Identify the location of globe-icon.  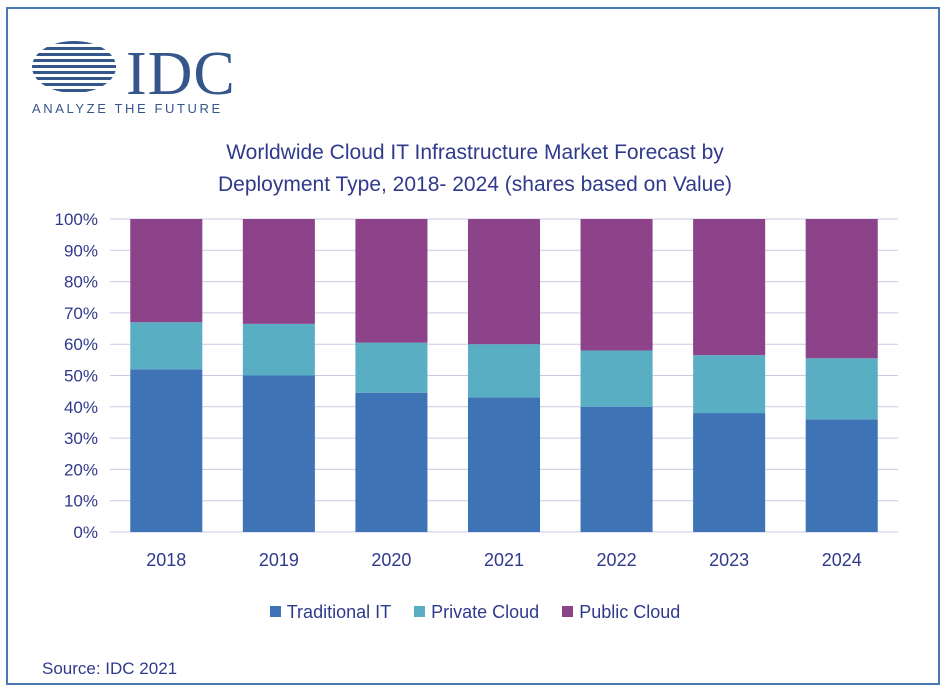
(74, 66).